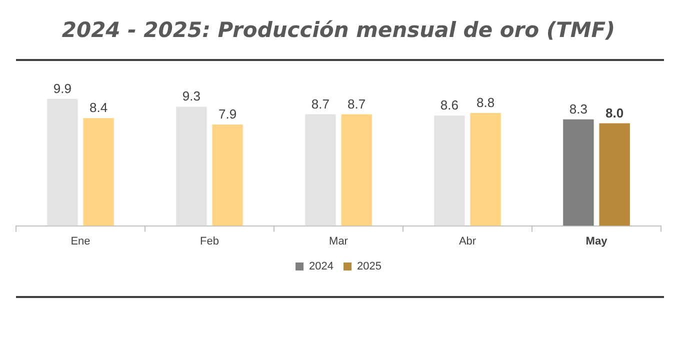  Describe the element at coordinates (338, 30) in the screenshot. I see `chart-title: 2024 - 2025: Producción mensual de oro (TMF)` at that location.